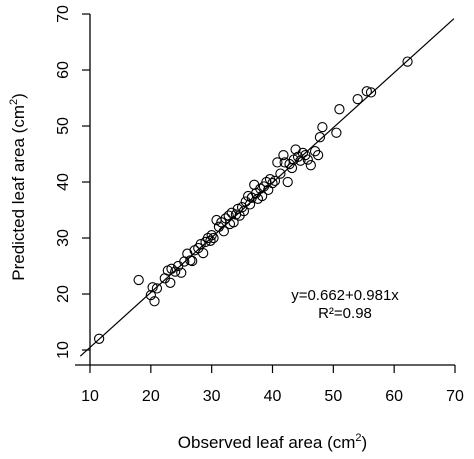 The image size is (474, 459). Describe the element at coordinates (345, 295) in the screenshot. I see `equation-annotation: y=0.662+0.981x` at that location.